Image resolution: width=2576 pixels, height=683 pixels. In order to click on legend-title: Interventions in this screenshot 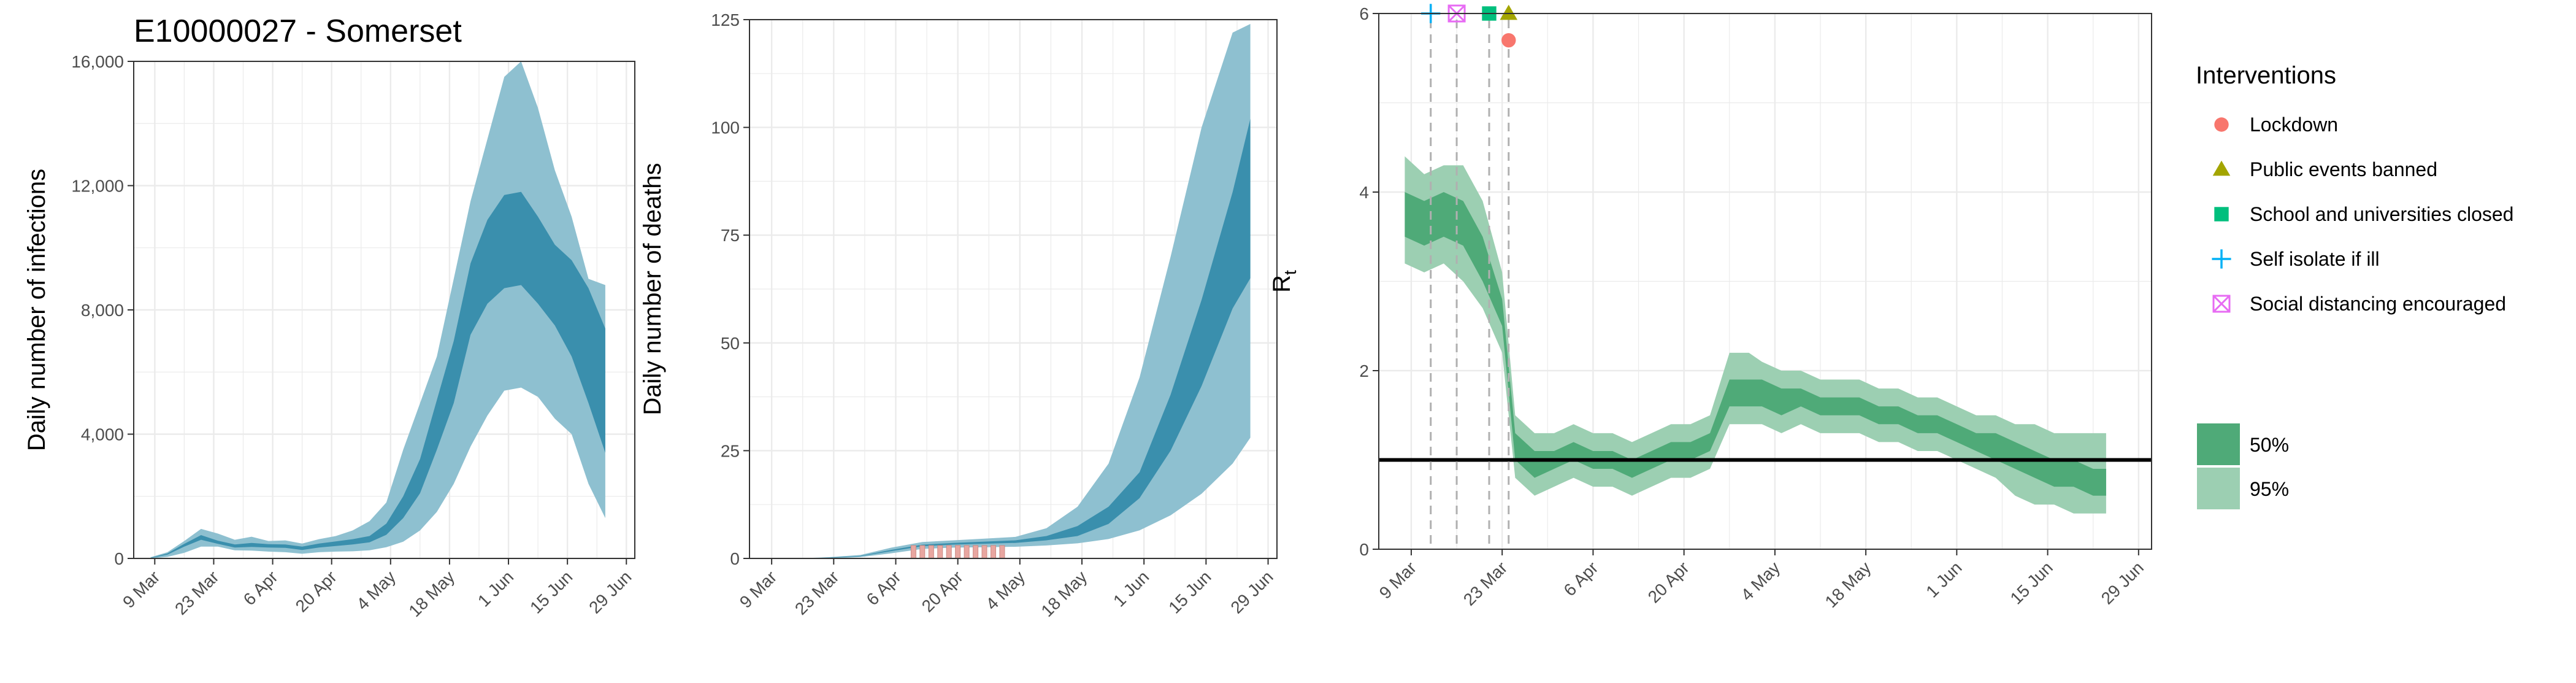, I will do `click(2266, 75)`.